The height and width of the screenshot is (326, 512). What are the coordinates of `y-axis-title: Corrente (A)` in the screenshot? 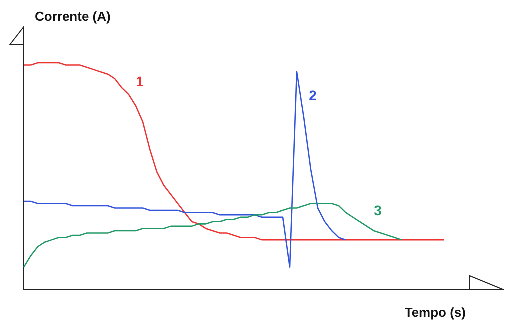 It's located at (73, 16).